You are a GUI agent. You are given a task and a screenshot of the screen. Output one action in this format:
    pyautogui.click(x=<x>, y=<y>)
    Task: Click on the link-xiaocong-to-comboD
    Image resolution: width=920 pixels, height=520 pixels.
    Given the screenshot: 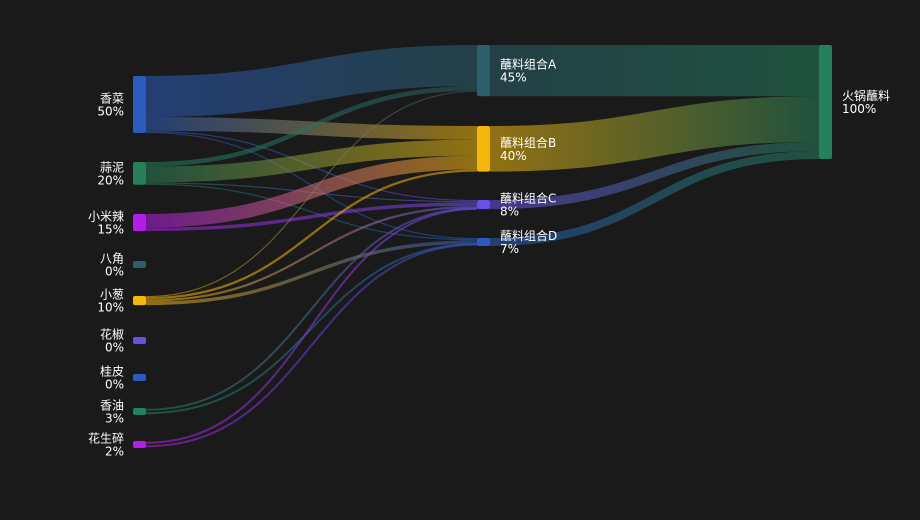 What is the action you would take?
    pyautogui.click(x=311, y=273)
    